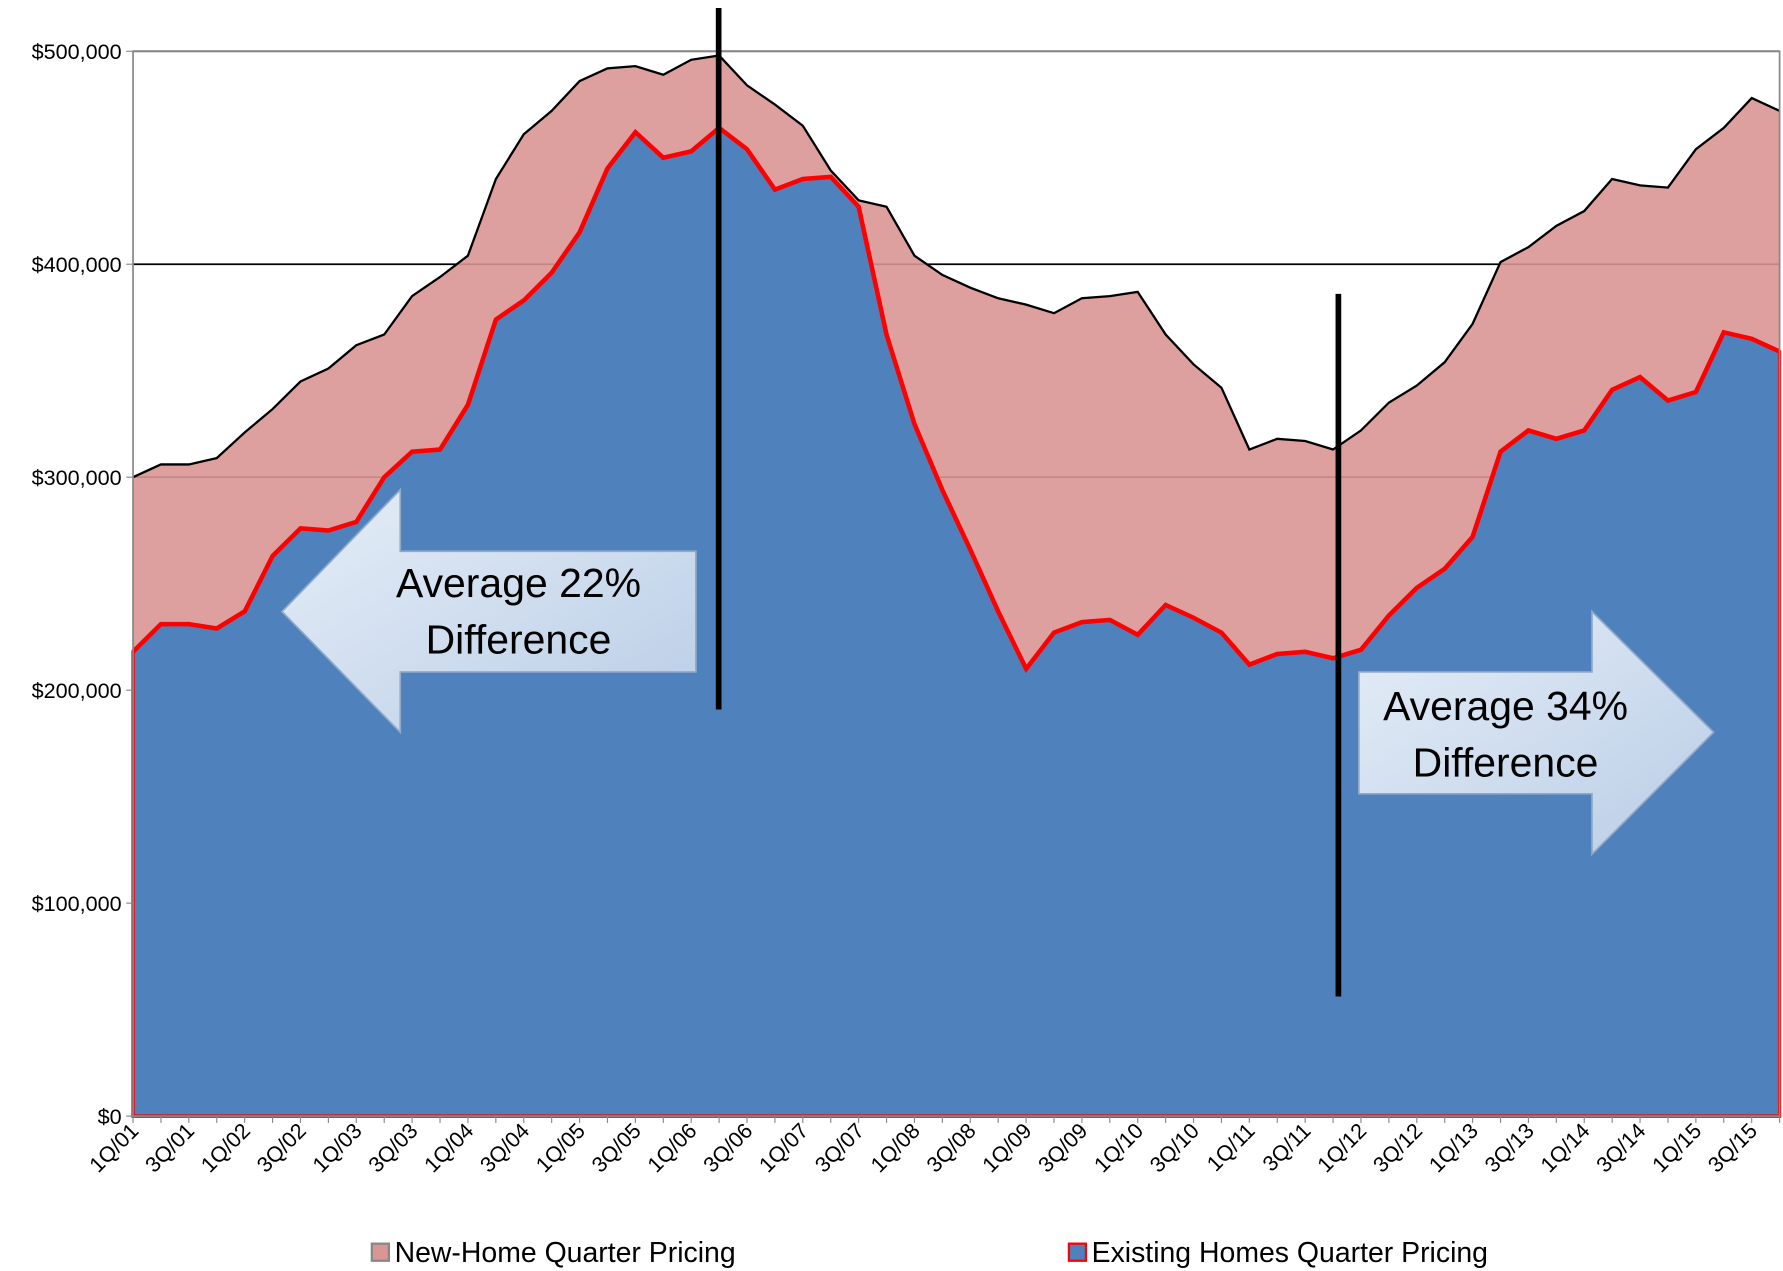  Describe the element at coordinates (77, 51) in the screenshot. I see `y-tick-label: $500,000` at that location.